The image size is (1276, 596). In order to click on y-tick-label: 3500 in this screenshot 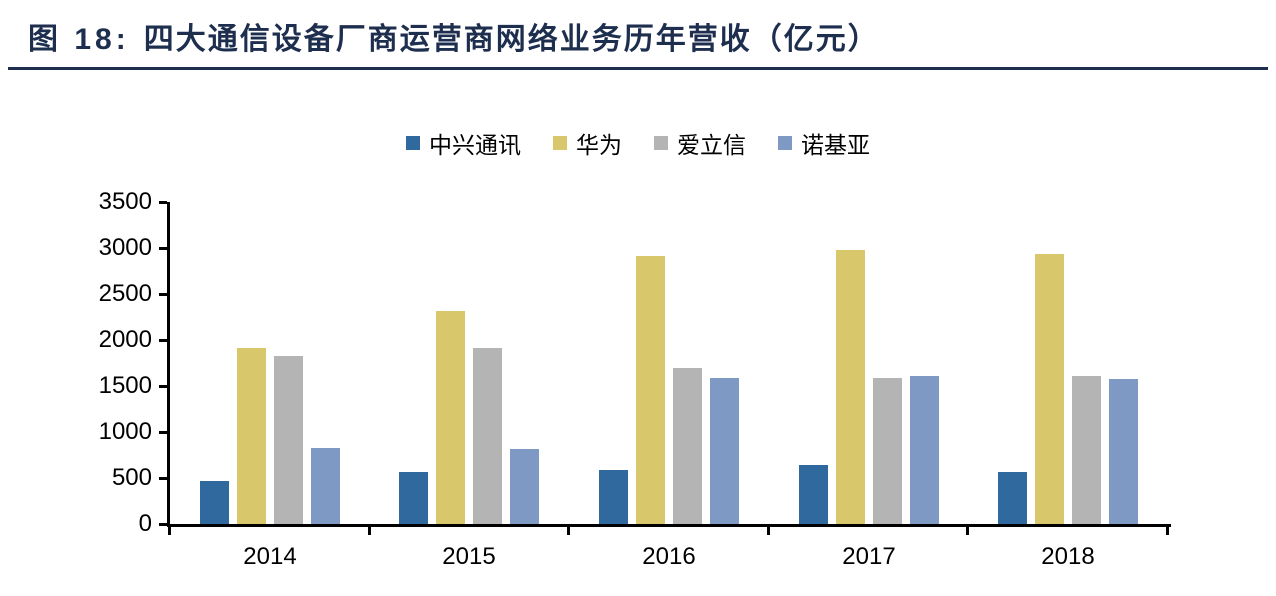, I will do `click(125, 201)`.